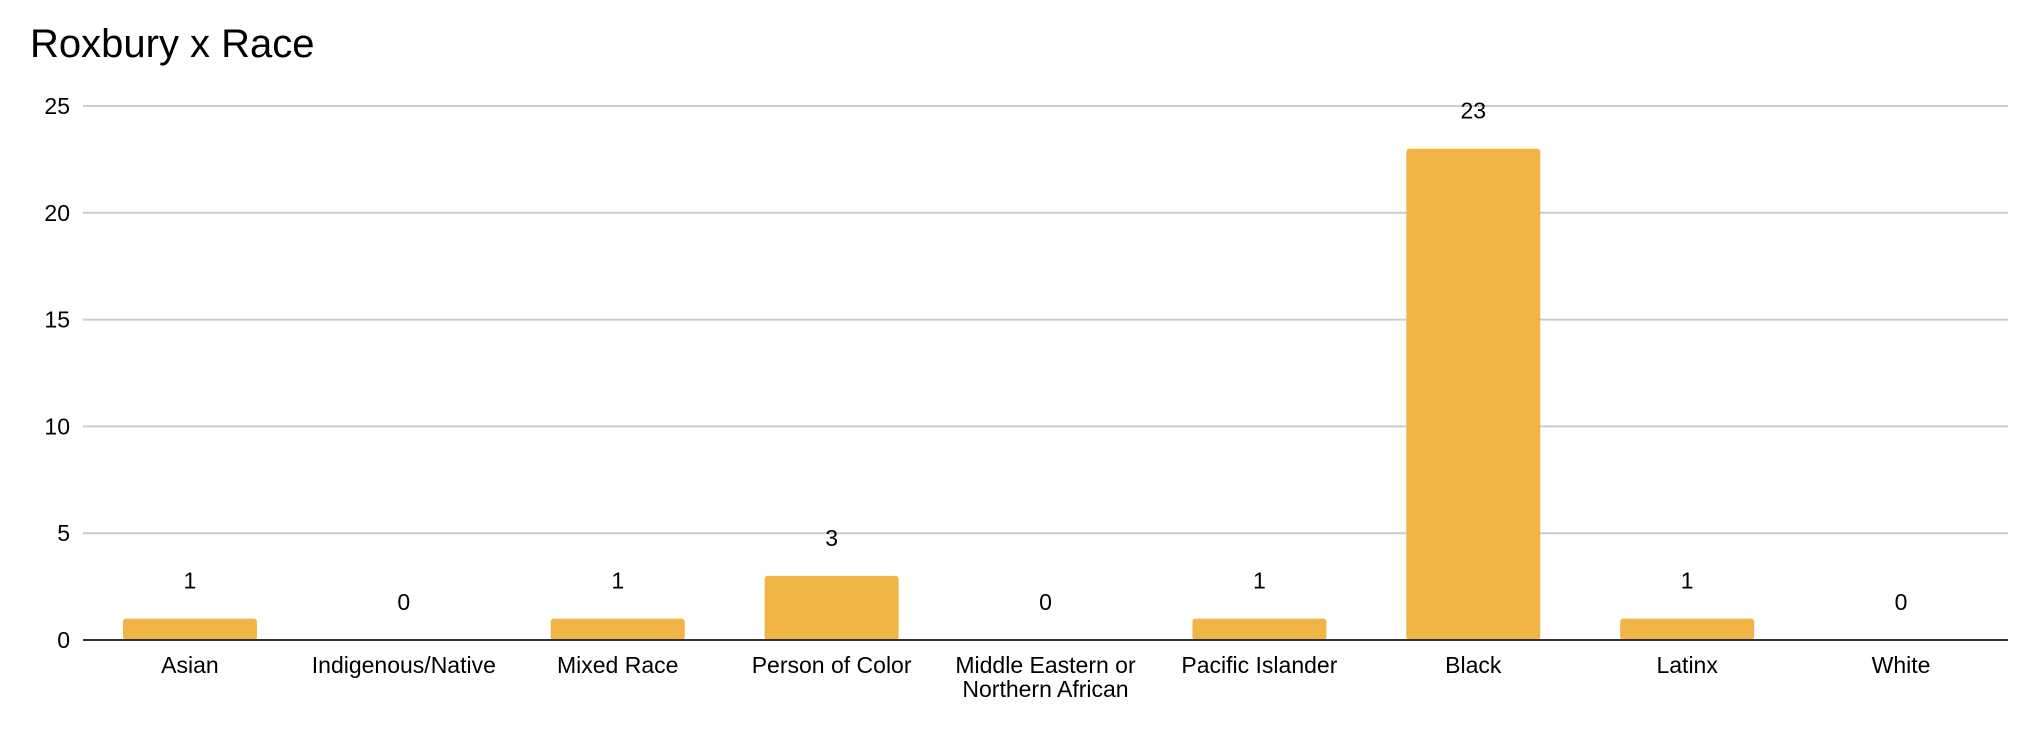  I want to click on x-tick-label: Latinx, so click(1687, 665).